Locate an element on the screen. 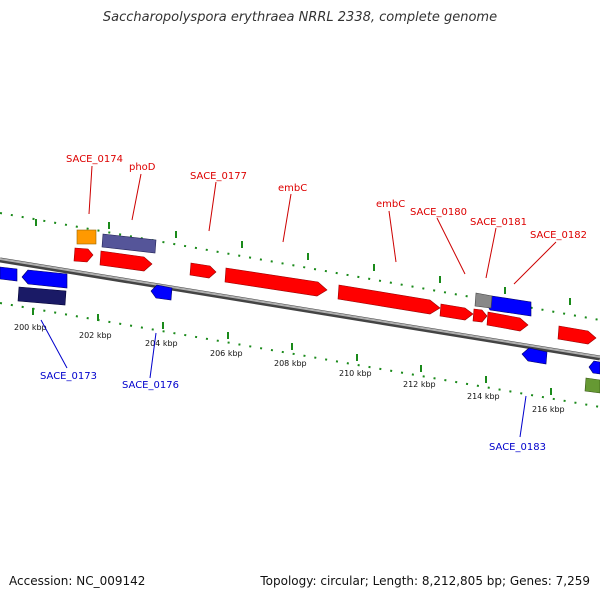  scale-label: 200 kbp is located at coordinates (30, 327).